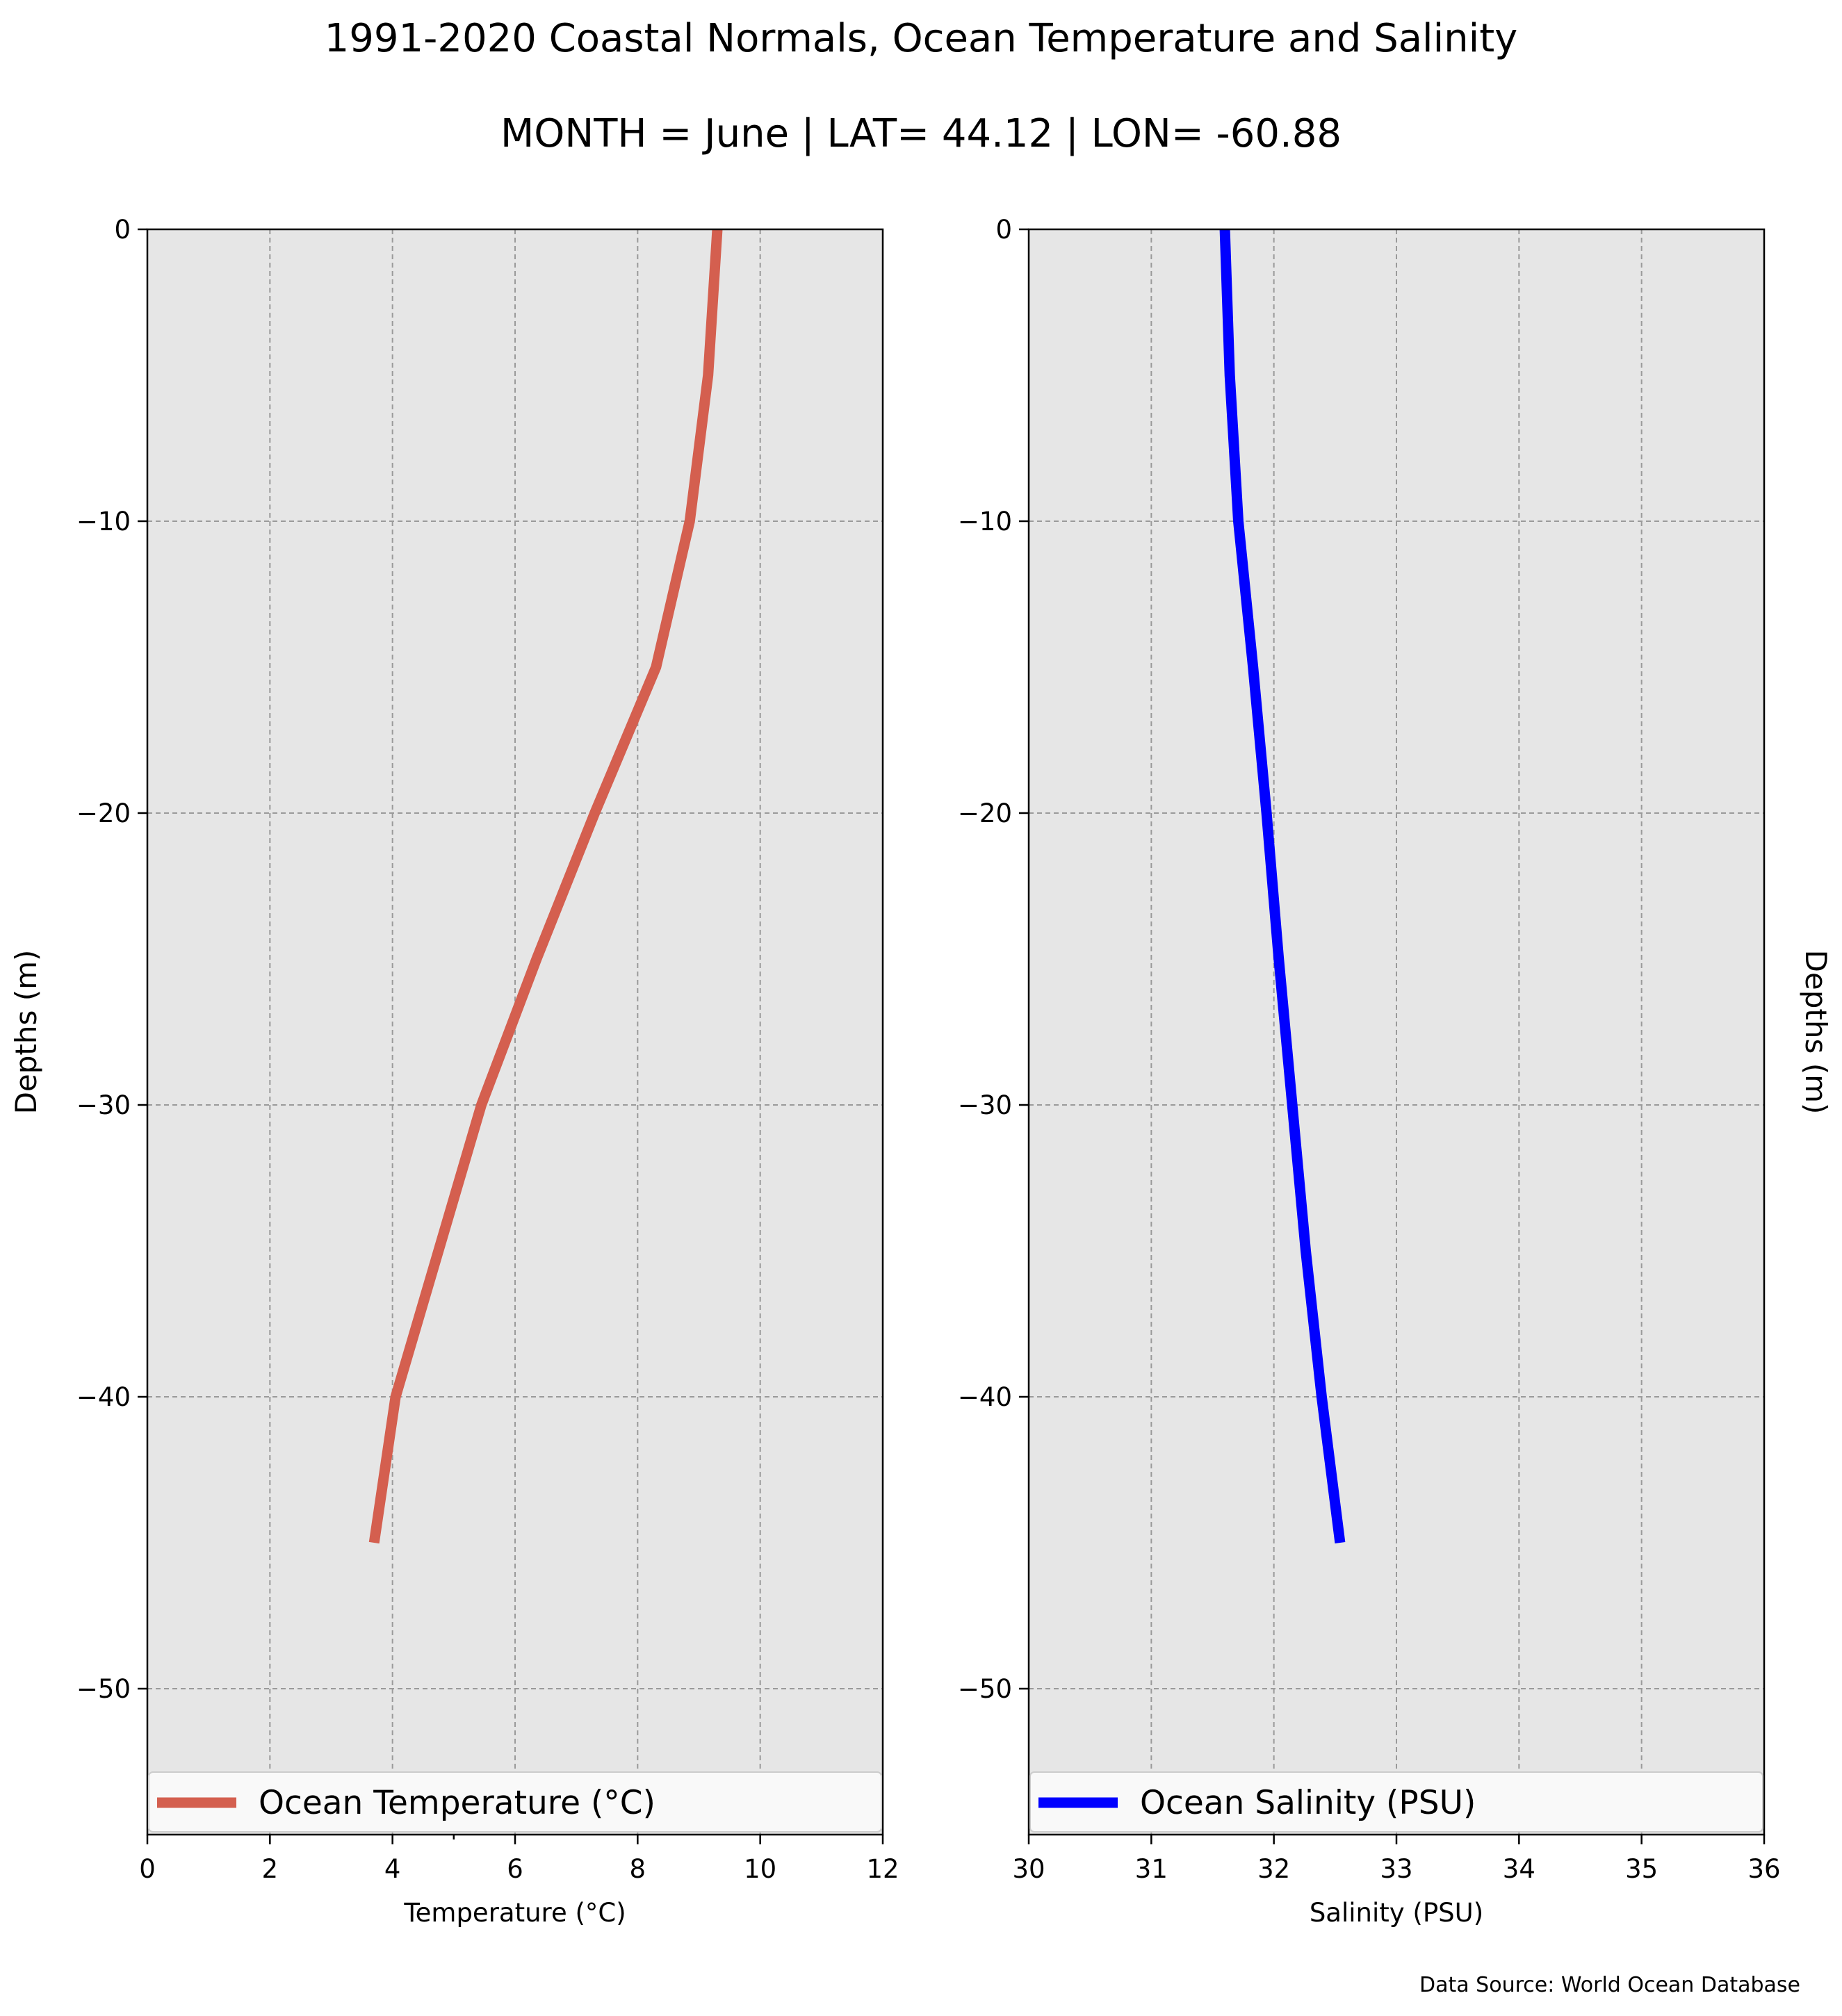 The image size is (1842, 2016). Describe the element at coordinates (921, 133) in the screenshot. I see `chart-subtitle: MONTH = June | LAT= 44.12 | LON= -60.88` at that location.